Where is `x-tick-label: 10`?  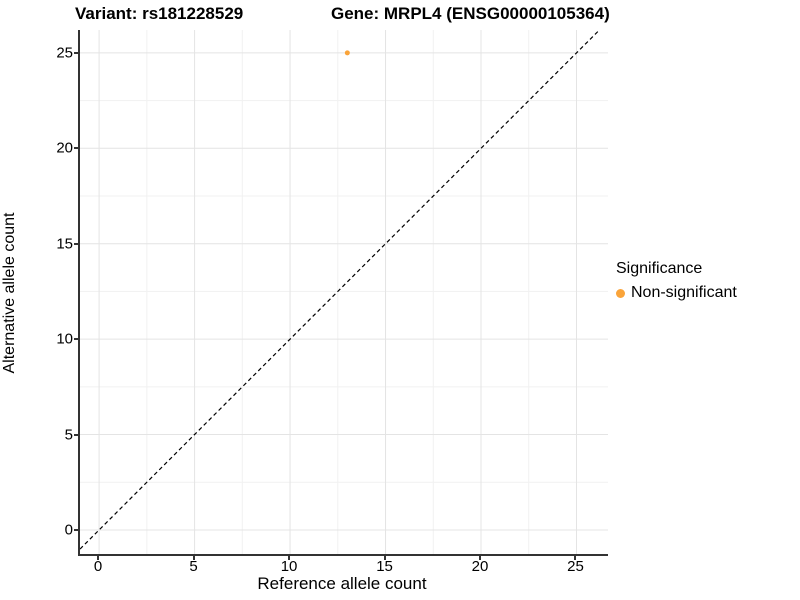 x-tick-label: 10 is located at coordinates (289, 566).